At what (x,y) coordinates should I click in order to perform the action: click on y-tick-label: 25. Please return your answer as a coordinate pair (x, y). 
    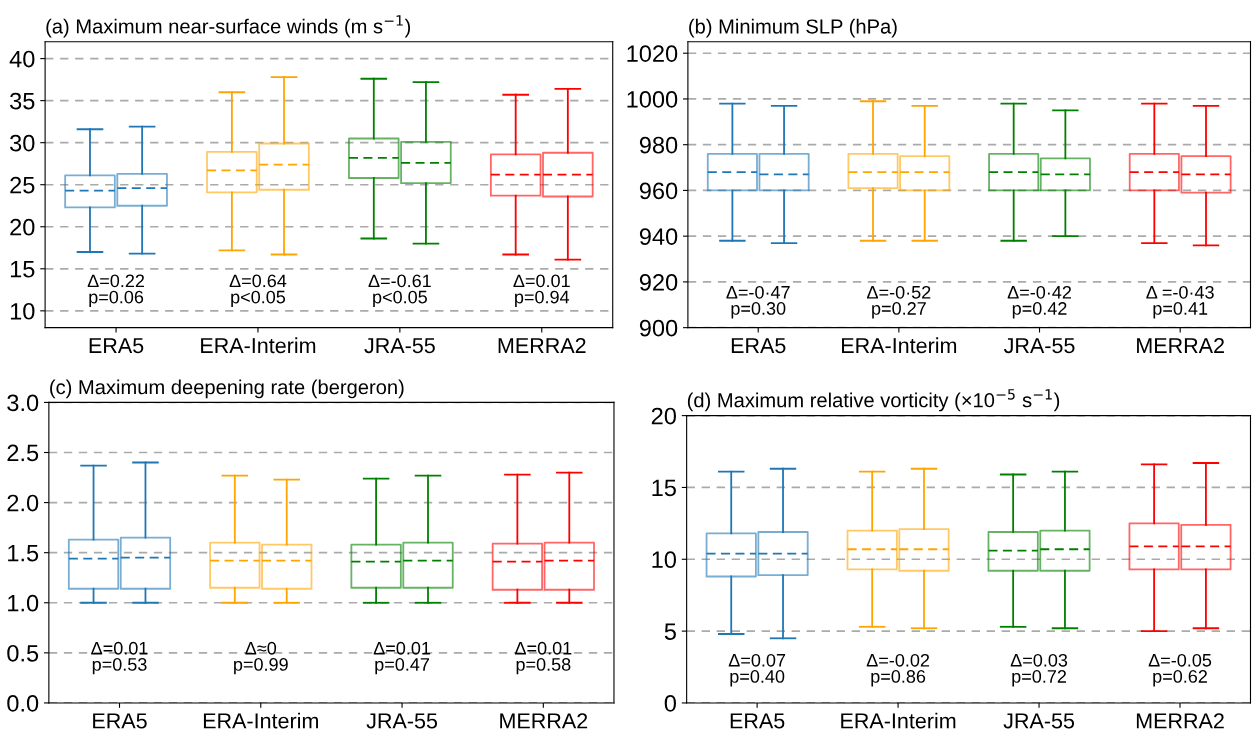
    Looking at the image, I should click on (22, 185).